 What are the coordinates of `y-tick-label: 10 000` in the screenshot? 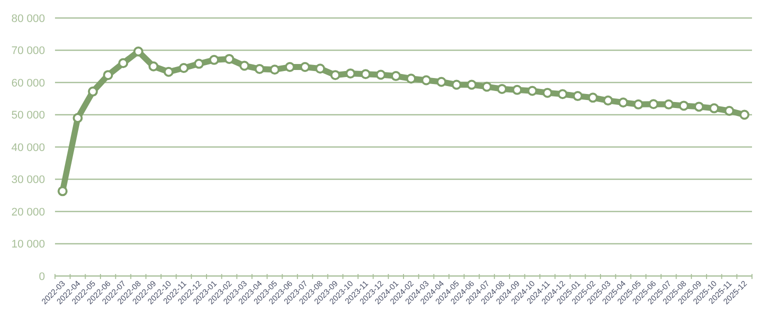 It's located at (28, 244).